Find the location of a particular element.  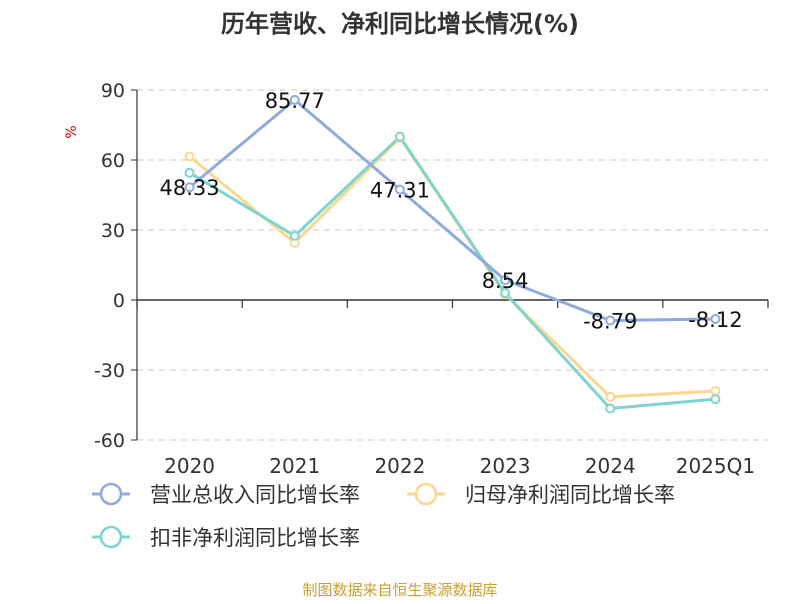

y-tick-label: -30 is located at coordinates (109, 371).